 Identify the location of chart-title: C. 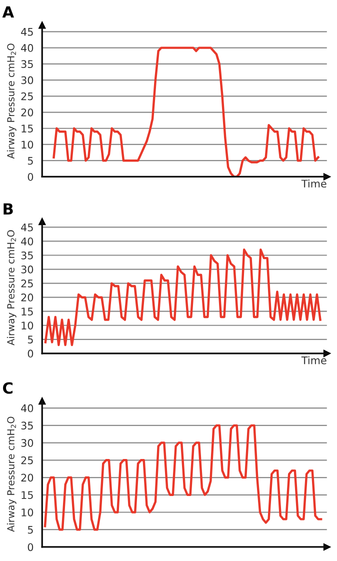
(7, 388).